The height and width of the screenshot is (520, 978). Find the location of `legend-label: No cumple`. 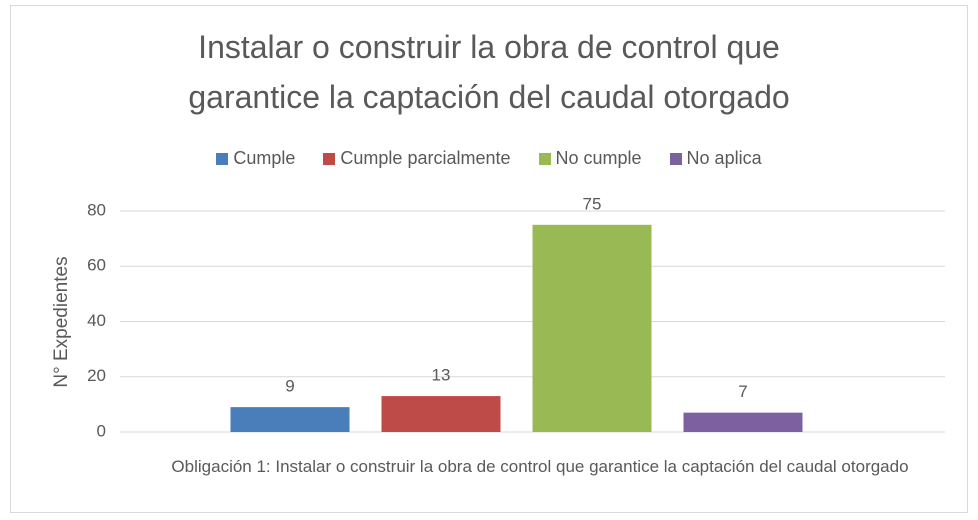

legend-label: No cumple is located at coordinates (598, 158).